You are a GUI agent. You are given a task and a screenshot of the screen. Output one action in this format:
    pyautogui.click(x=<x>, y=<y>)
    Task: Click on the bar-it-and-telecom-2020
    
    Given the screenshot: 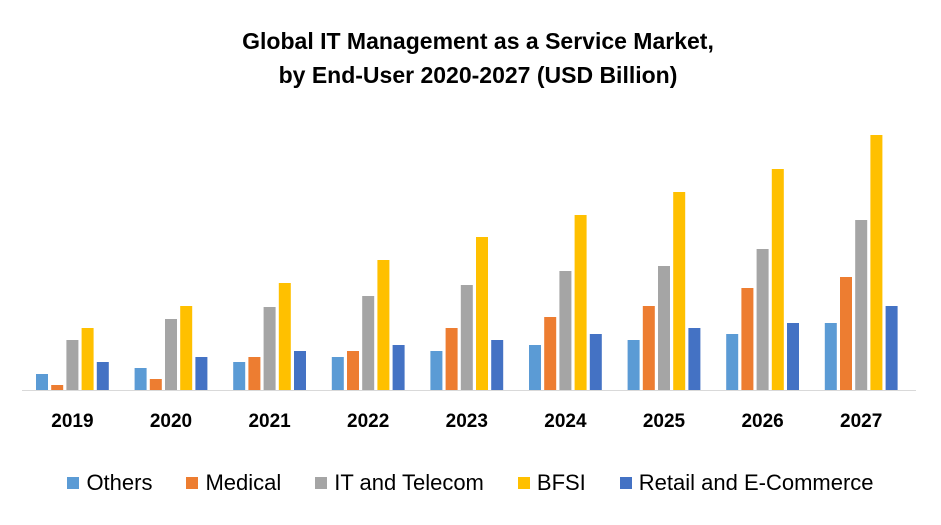 What is the action you would take?
    pyautogui.click(x=171, y=354)
    